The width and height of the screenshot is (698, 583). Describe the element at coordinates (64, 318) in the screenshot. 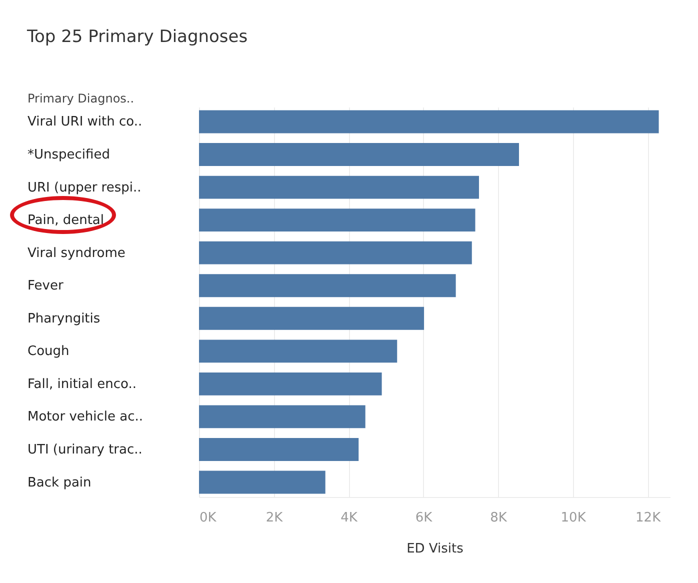

I see `y-tick-label: Pharyngitis` at that location.